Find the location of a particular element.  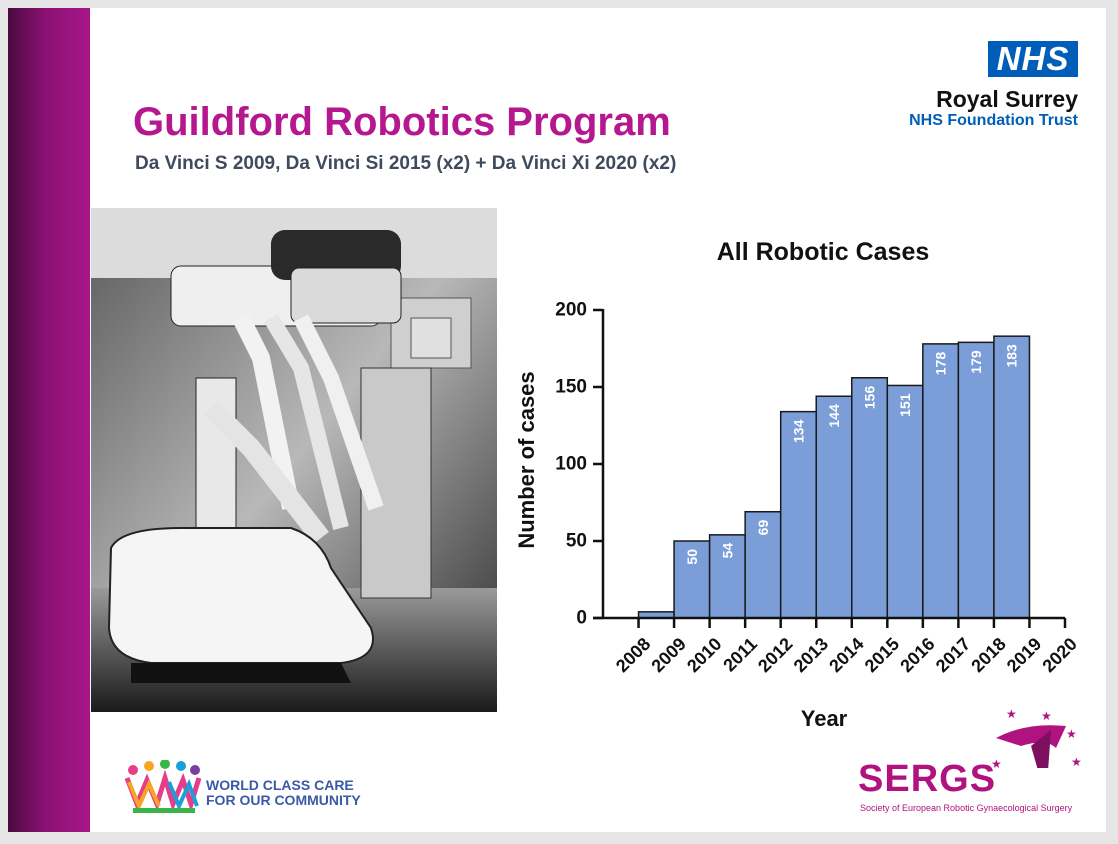

y-tick-label-0: 0 is located at coordinates (581, 618).